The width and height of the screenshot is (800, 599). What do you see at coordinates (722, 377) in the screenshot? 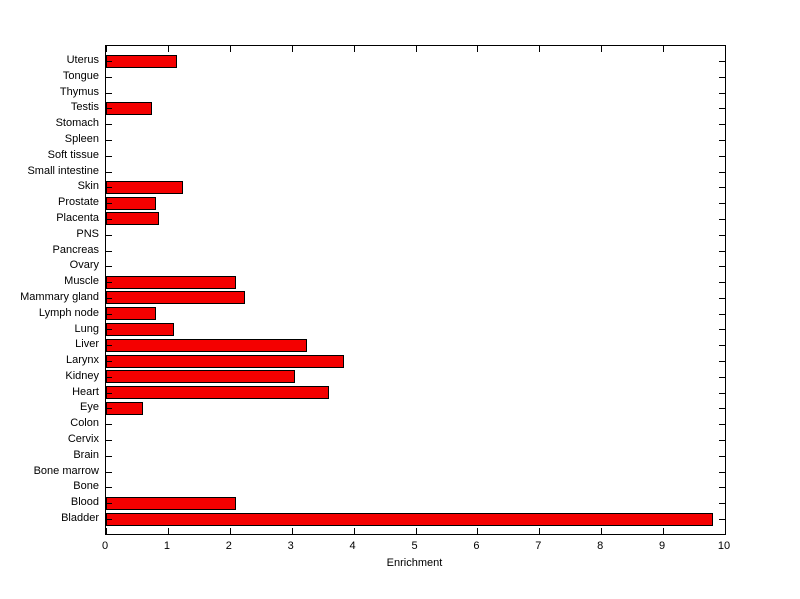
I see `y-tick-right-kidney` at bounding box center [722, 377].